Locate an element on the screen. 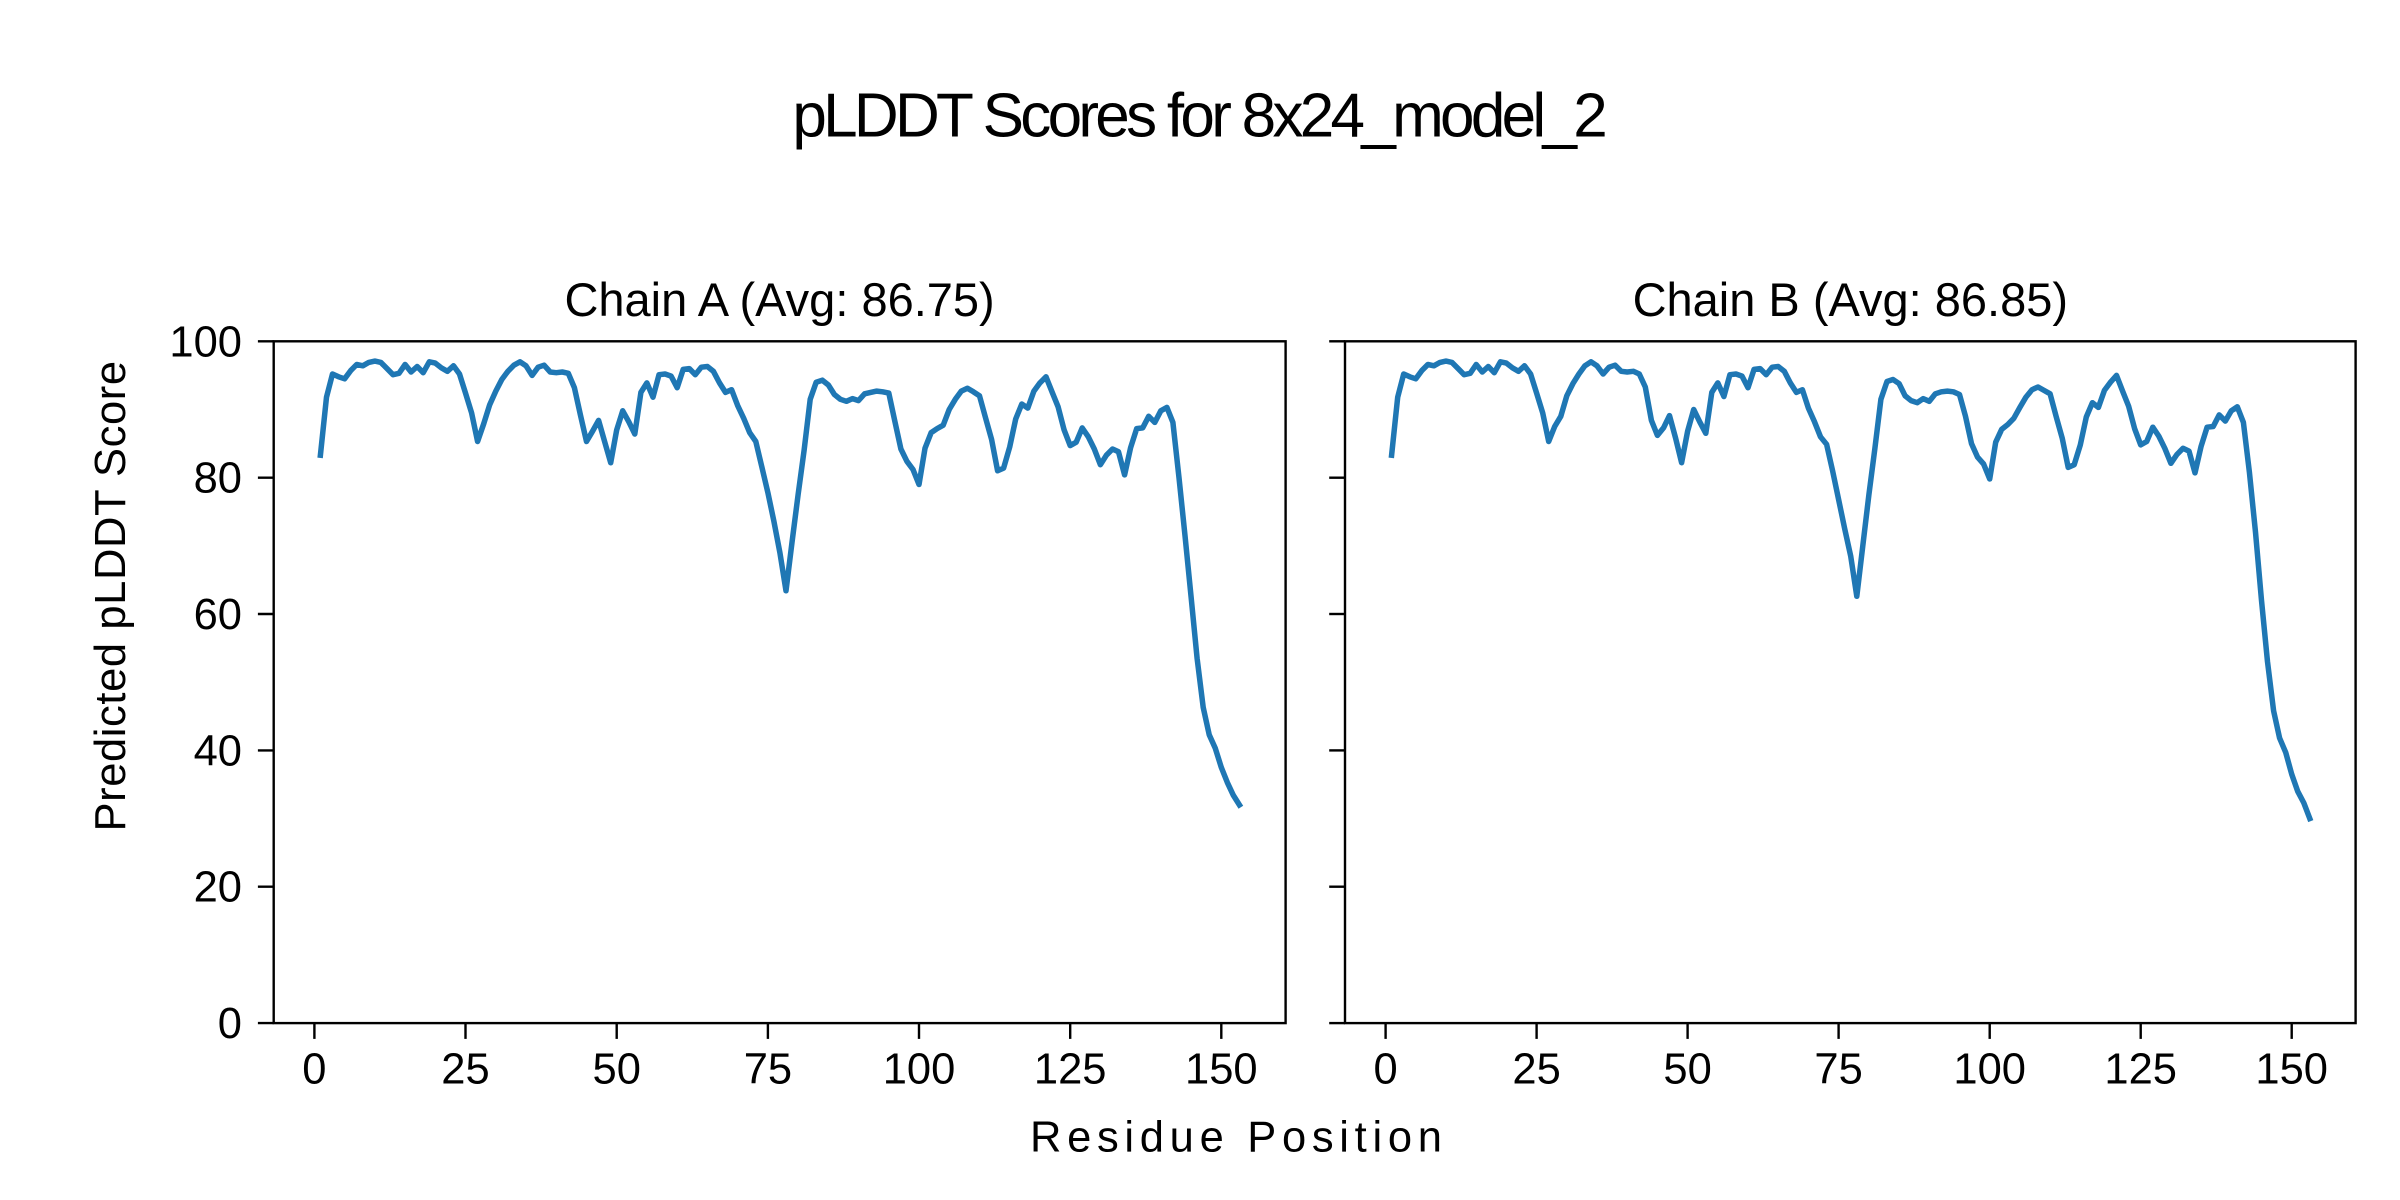 This screenshot has height=1200, width=2400. svg-text: Chain A (Avg: 86.75) is located at coordinates (779, 299).